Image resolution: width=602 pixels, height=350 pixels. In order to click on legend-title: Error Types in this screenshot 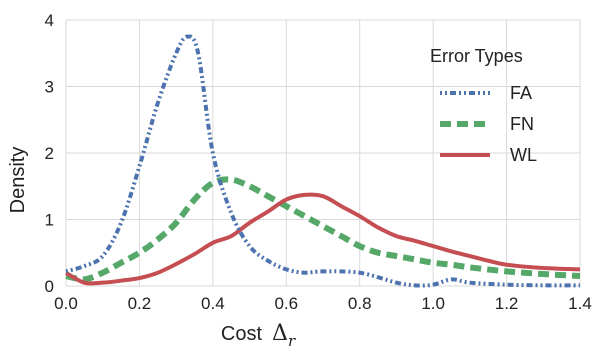, I will do `click(476, 56)`.